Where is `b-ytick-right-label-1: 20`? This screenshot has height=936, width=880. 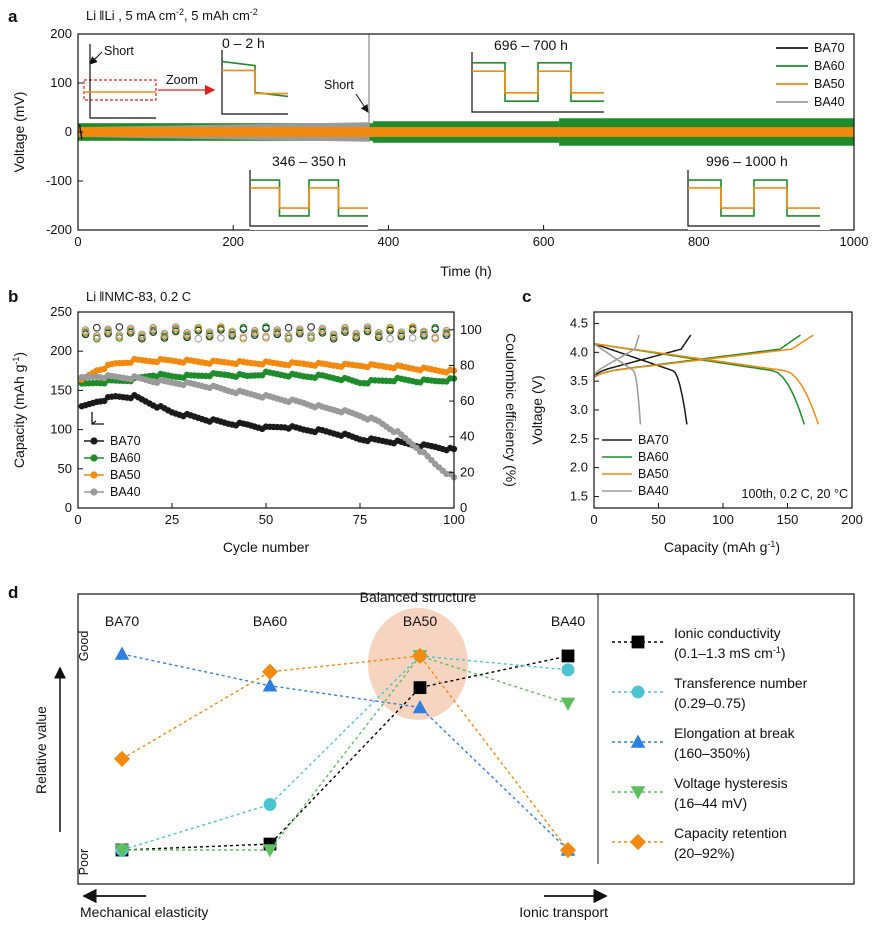 b-ytick-right-label-1: 20 is located at coordinates (467, 471).